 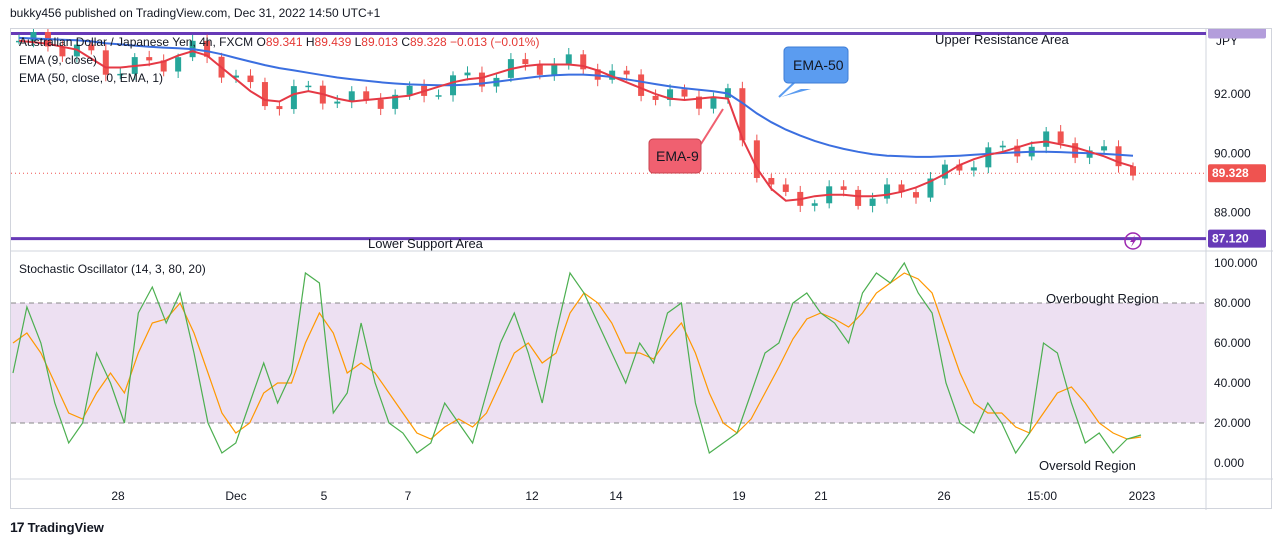 I want to click on upper-resistance-label: Upper Resistance Area, so click(x=1002, y=39).